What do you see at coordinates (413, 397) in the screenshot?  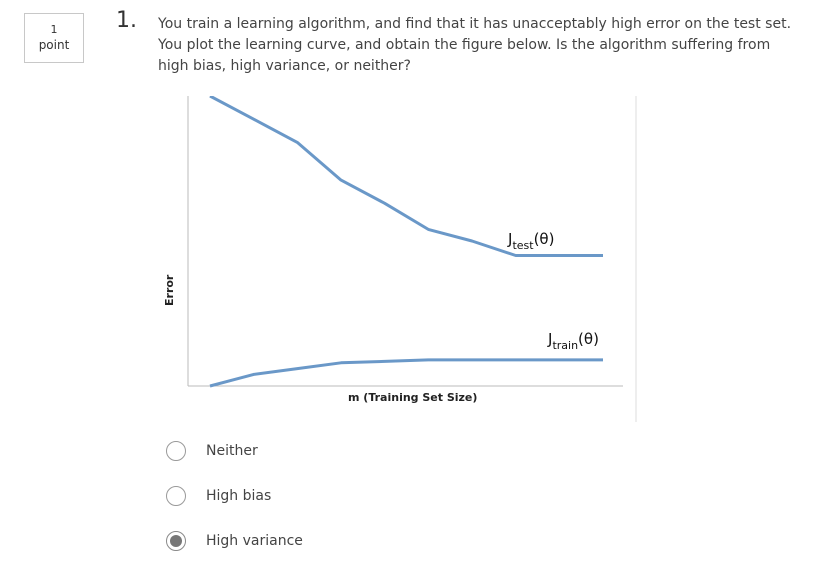 I see `x-axis-label: m (Training Set Size)` at bounding box center [413, 397].